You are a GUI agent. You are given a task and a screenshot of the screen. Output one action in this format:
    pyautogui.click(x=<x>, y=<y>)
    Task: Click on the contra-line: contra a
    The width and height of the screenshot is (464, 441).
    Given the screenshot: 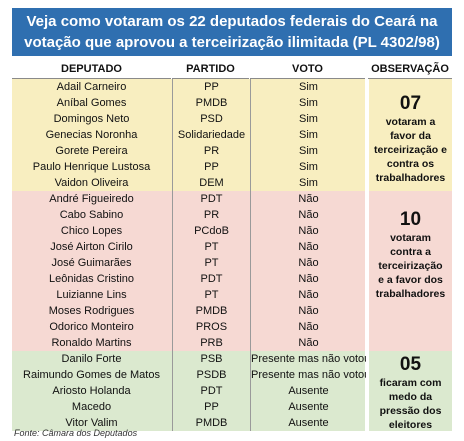 What is the action you would take?
    pyautogui.click(x=410, y=252)
    